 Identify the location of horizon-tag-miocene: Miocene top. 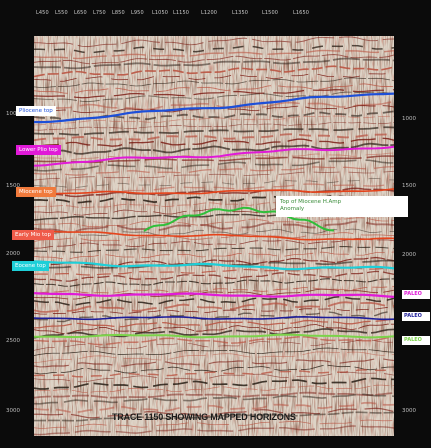
(36, 192).